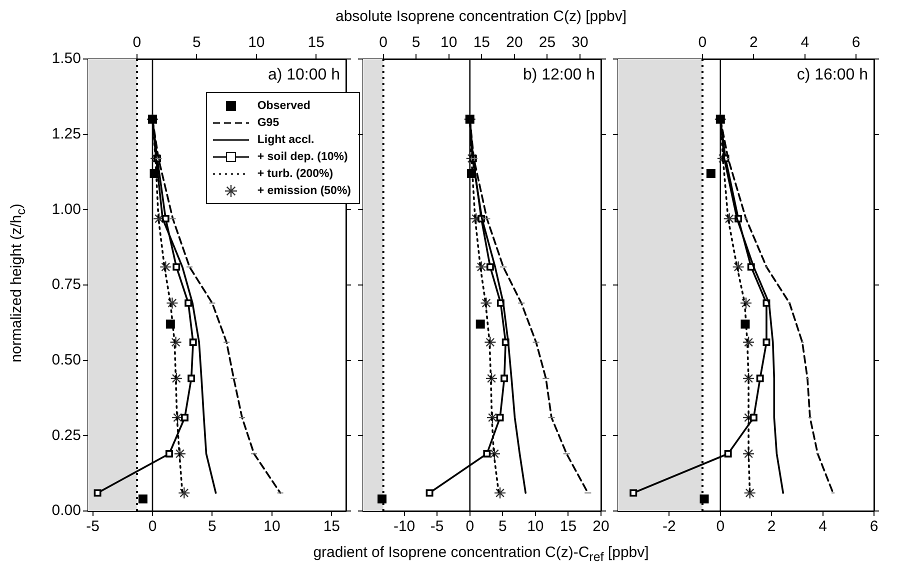 This screenshot has width=900, height=575. I want to click on x2-tick-label: 6, so click(856, 43).